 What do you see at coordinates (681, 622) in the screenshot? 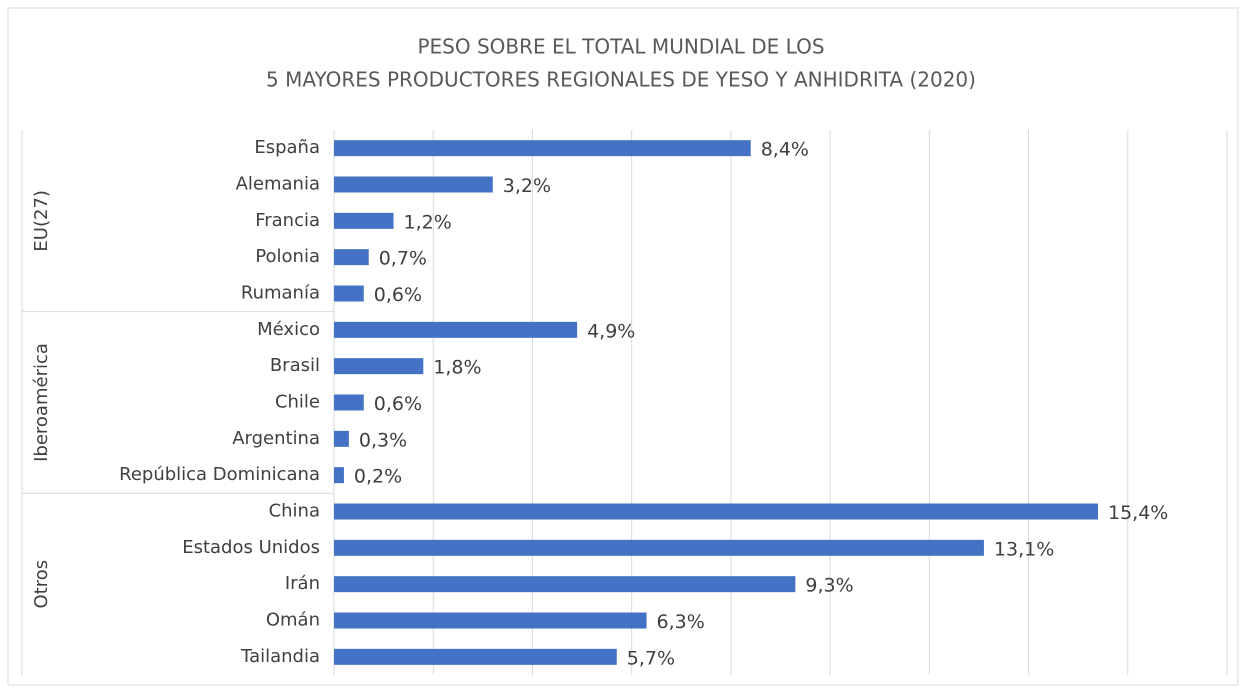
I see `data-label: 6,3%` at bounding box center [681, 622].